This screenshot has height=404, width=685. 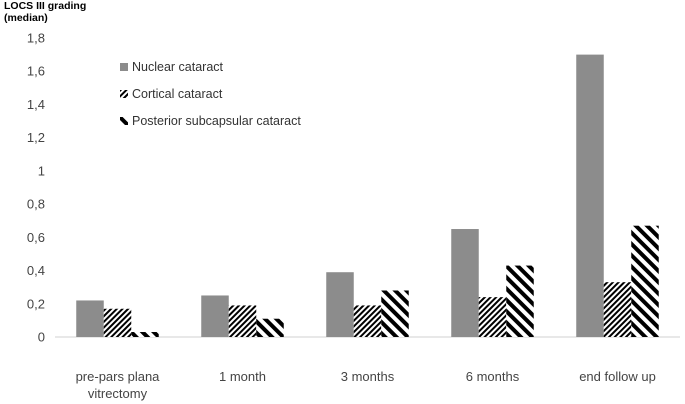 I want to click on y-tick-label: 0,2, so click(x=36, y=303).